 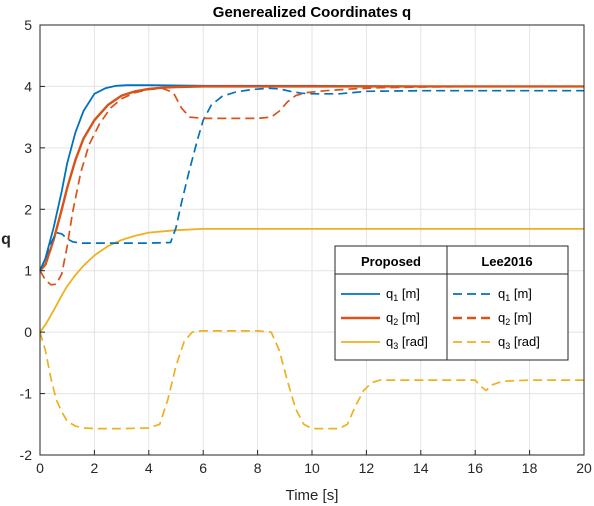 I want to click on legend-label-proposed-q3: q3 [rad], so click(x=407, y=342).